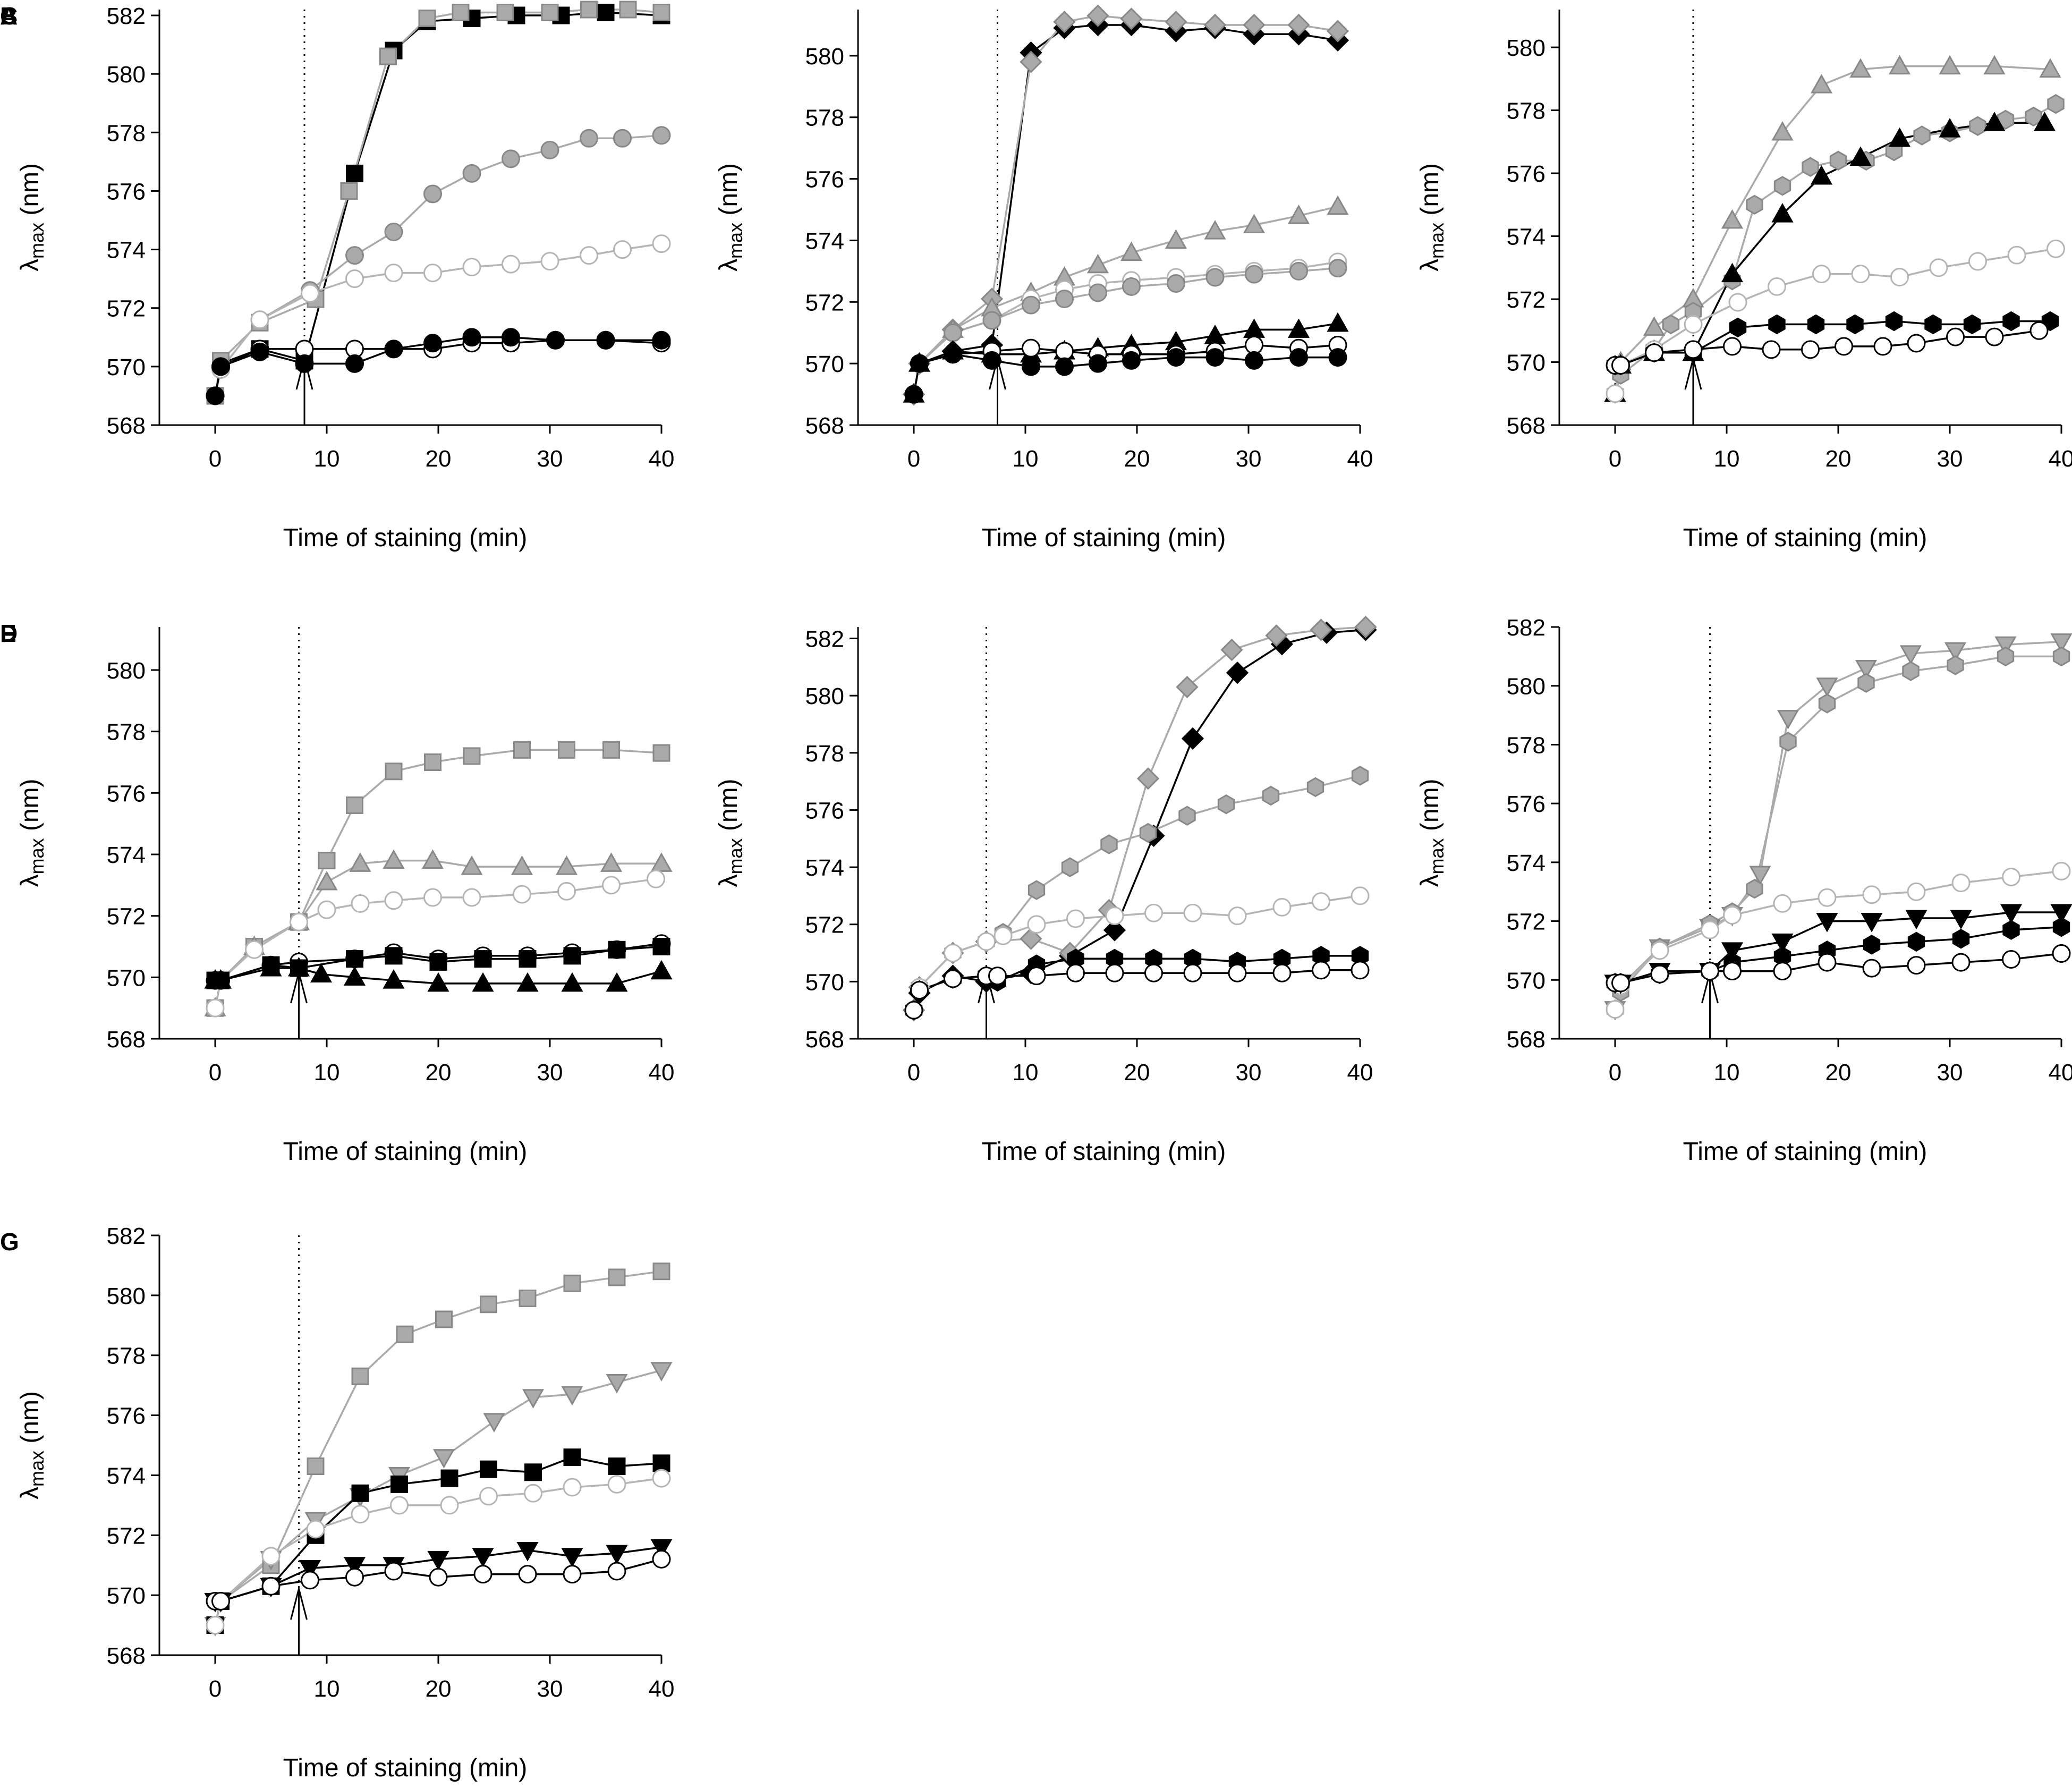 The height and width of the screenshot is (1788, 2072). What do you see at coordinates (824, 426) in the screenshot?
I see `y-tick-label: 568` at bounding box center [824, 426].